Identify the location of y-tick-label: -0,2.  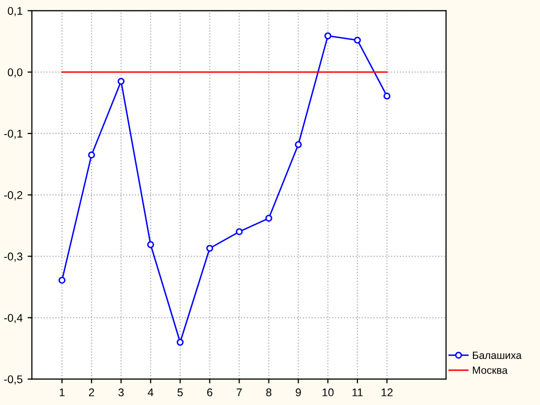
(13, 195).